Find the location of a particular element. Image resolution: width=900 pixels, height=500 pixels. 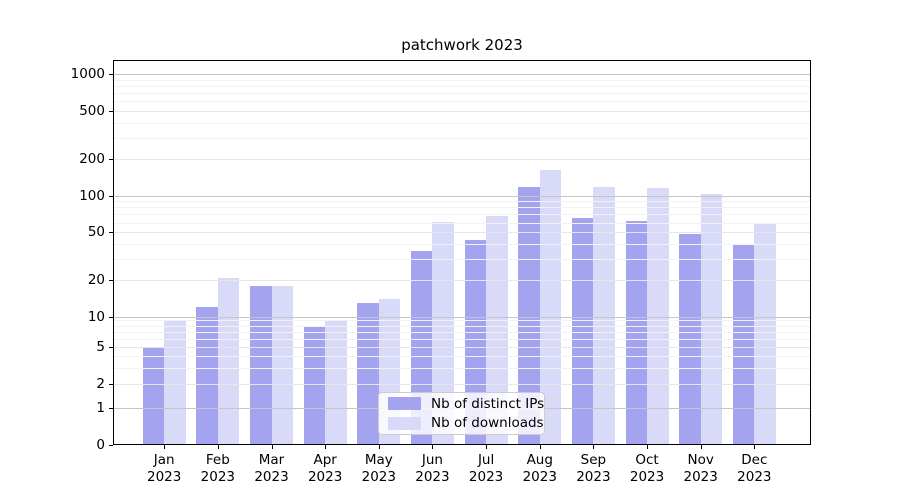

bar-oct-nb-of-downloads is located at coordinates (658, 316).